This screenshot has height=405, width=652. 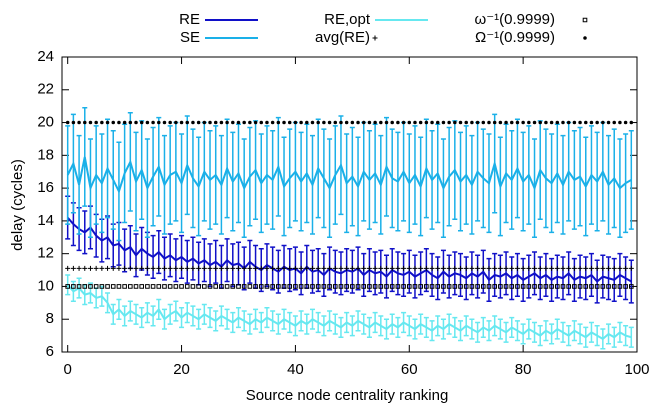 I want to click on legend-label: Ω⁻¹(0.9999), so click(x=515, y=37).